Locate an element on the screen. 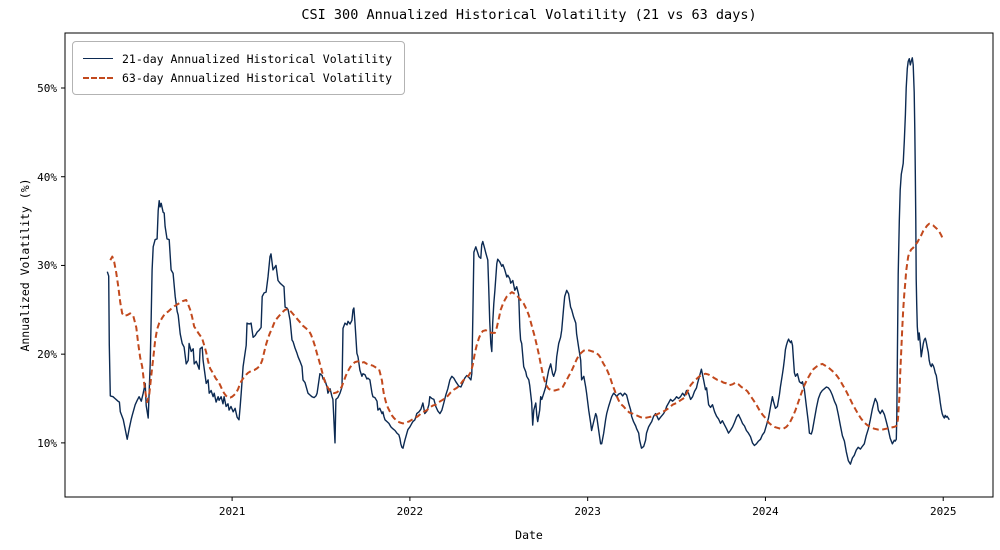 Image resolution: width=1000 pixels, height=550 pixels. y-tick-label: 30% is located at coordinates (47, 266).